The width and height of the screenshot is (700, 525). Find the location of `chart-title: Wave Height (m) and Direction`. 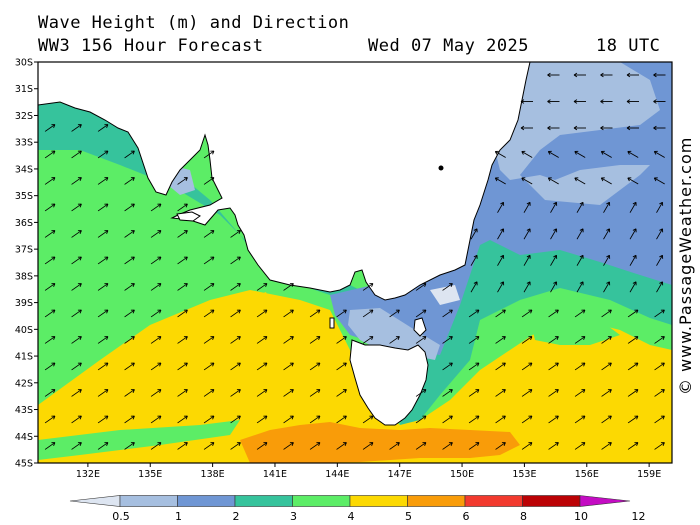

chart-title: Wave Height (m) and Direction is located at coordinates (194, 23).